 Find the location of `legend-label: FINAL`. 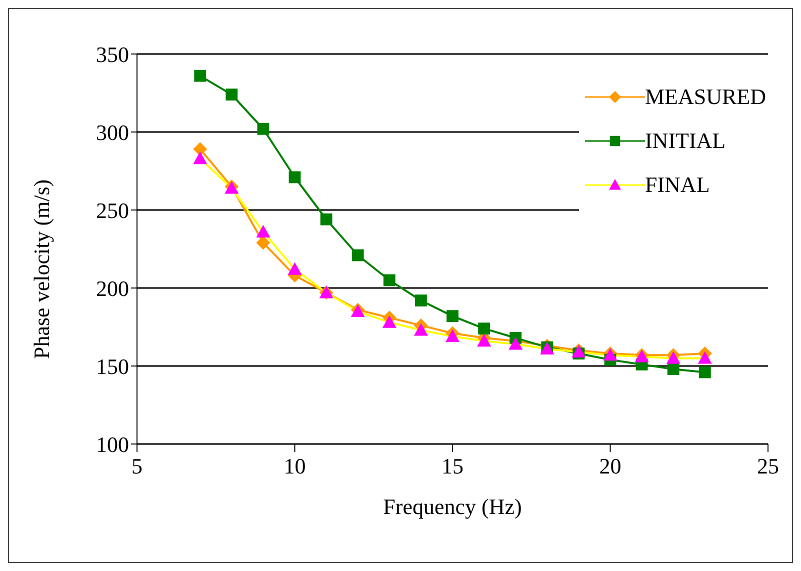

legend-label: FINAL is located at coordinates (677, 185).